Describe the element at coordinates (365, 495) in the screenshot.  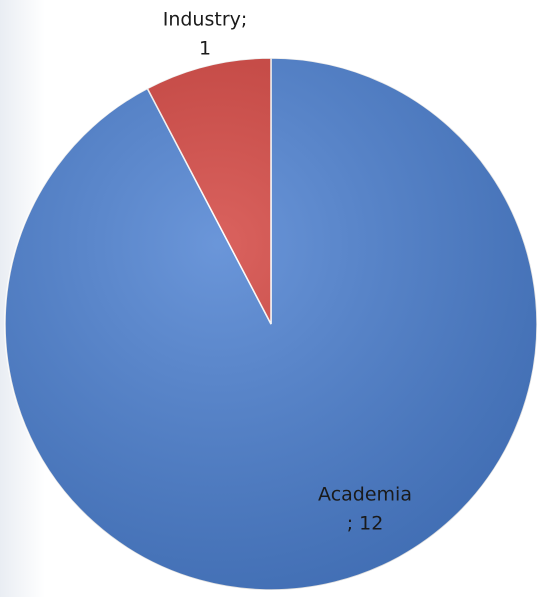
I see `data-label: Academia` at that location.